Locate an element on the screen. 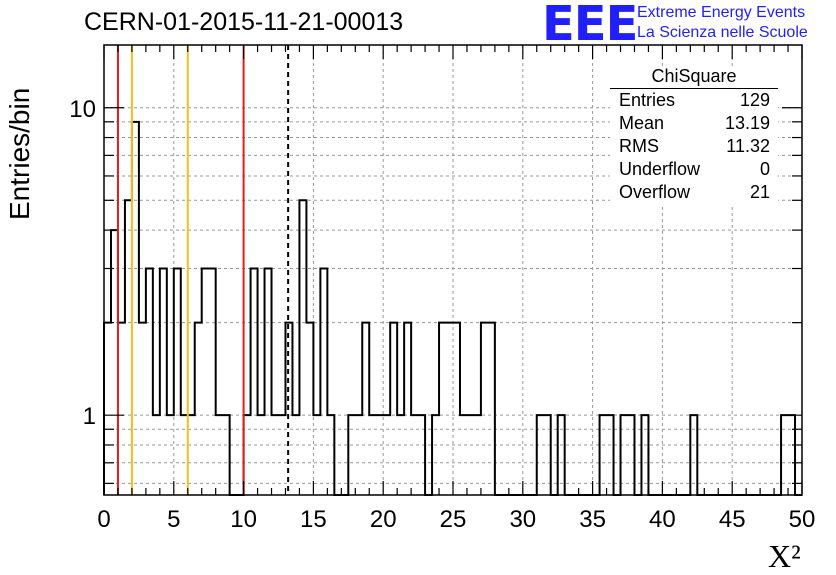 The image size is (836, 575). x-tick-label: 10 is located at coordinates (243, 519).